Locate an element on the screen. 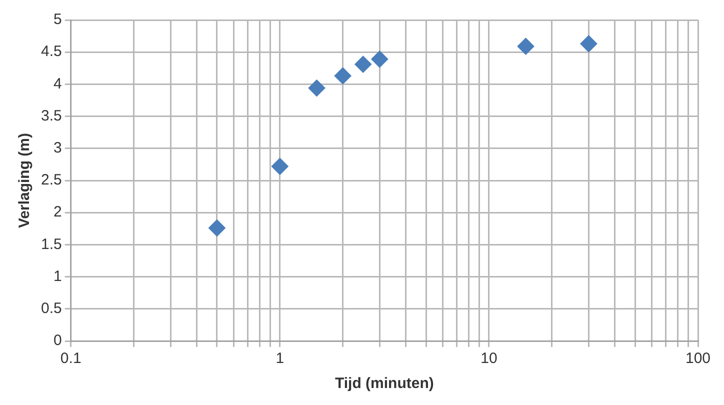  x-tick-label: 1 is located at coordinates (280, 359).